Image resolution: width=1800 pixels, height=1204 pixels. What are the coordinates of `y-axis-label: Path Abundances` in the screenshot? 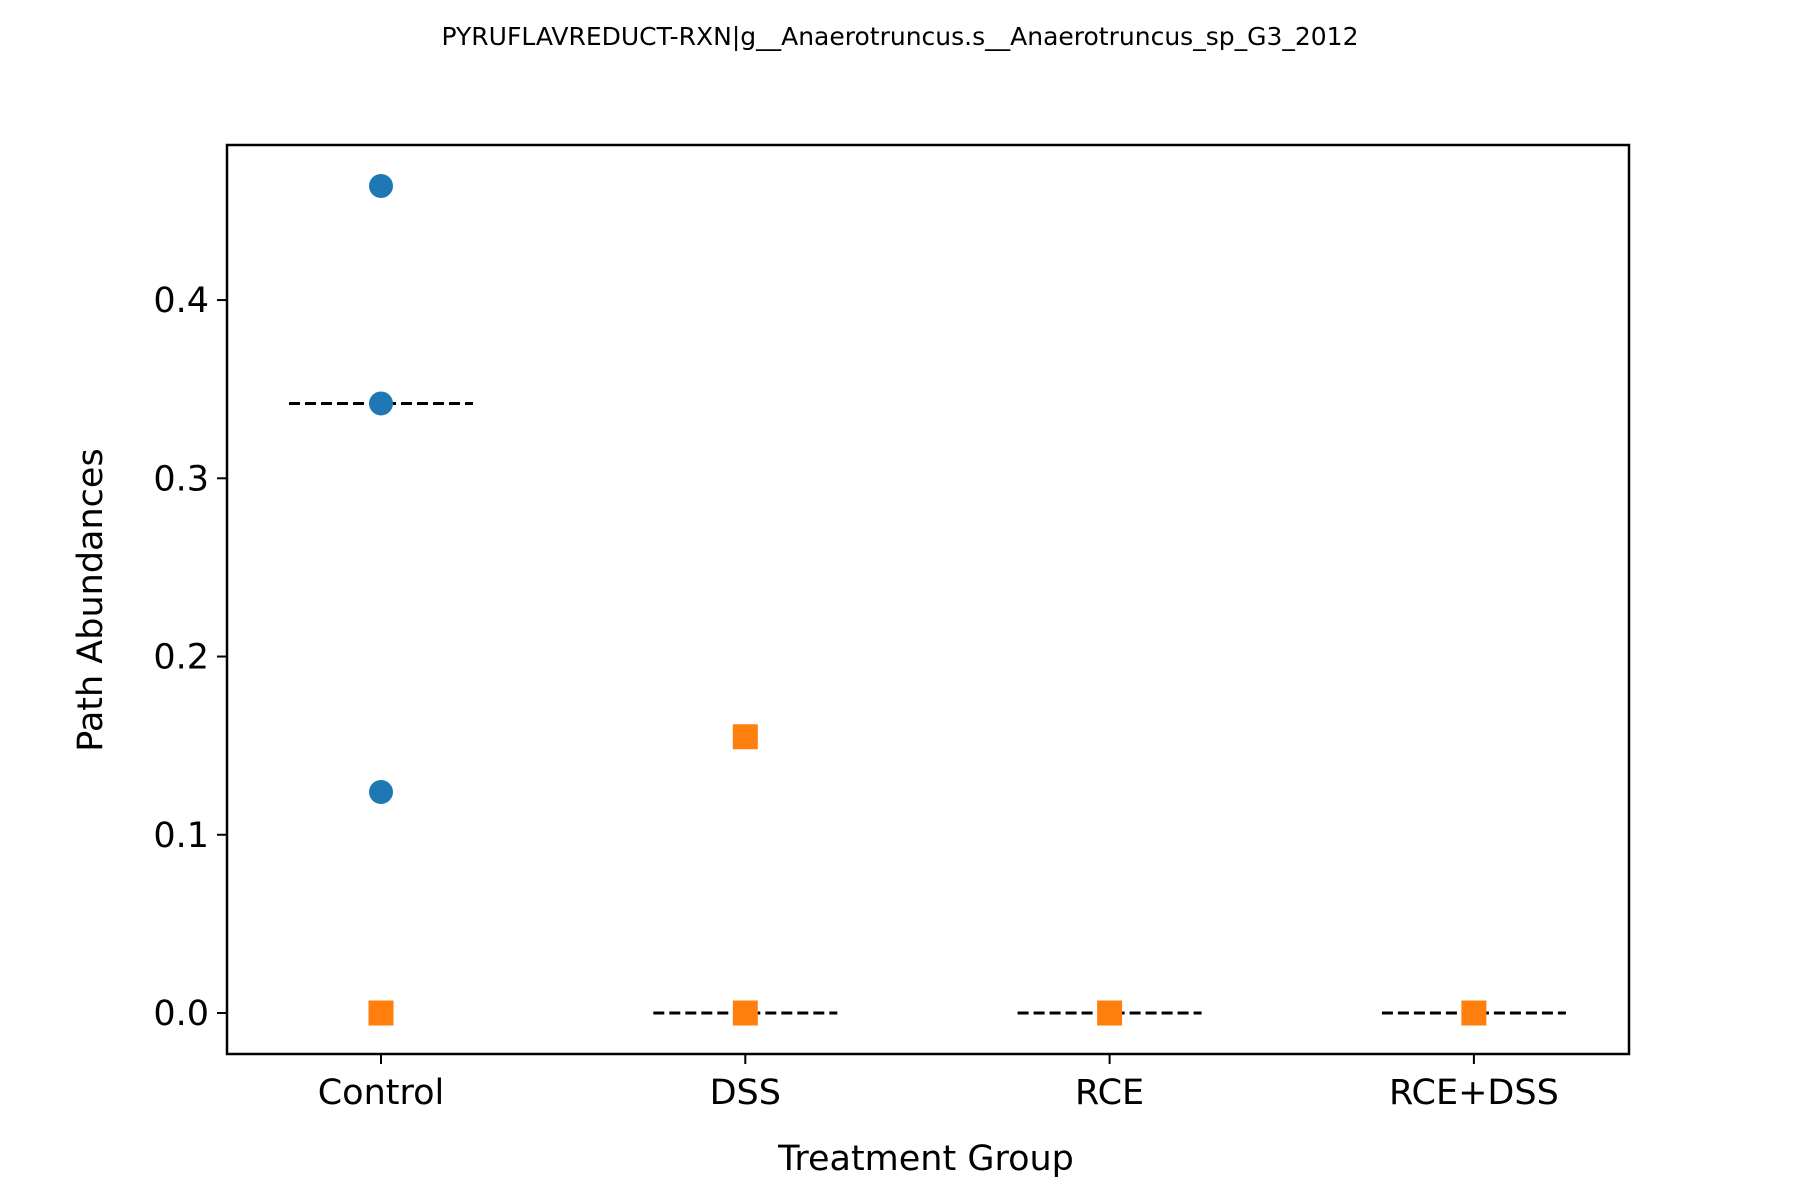 It's located at (91, 599).